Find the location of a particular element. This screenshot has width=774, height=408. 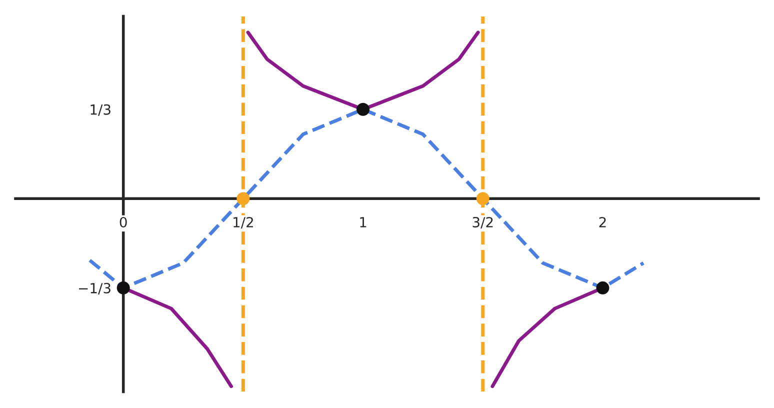

x-tick-label: 0 is located at coordinates (123, 222).